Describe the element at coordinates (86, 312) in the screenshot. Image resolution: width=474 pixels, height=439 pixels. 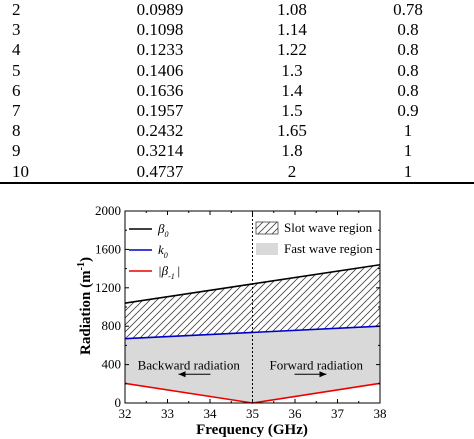
I see `y-axis-label-main: Radiation (m` at that location.